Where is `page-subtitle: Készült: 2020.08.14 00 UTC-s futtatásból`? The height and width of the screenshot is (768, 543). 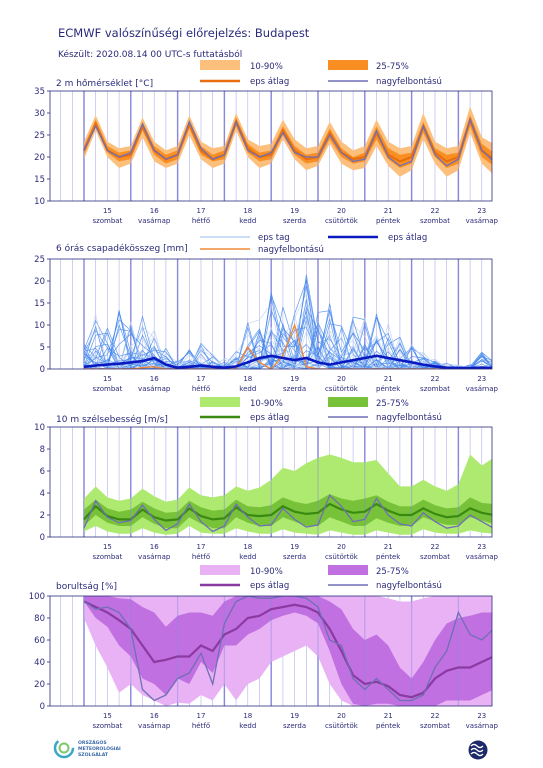
page-subtitle: Készült: 2020.08.14 00 UTC-s futtatásból is located at coordinates (150, 55).